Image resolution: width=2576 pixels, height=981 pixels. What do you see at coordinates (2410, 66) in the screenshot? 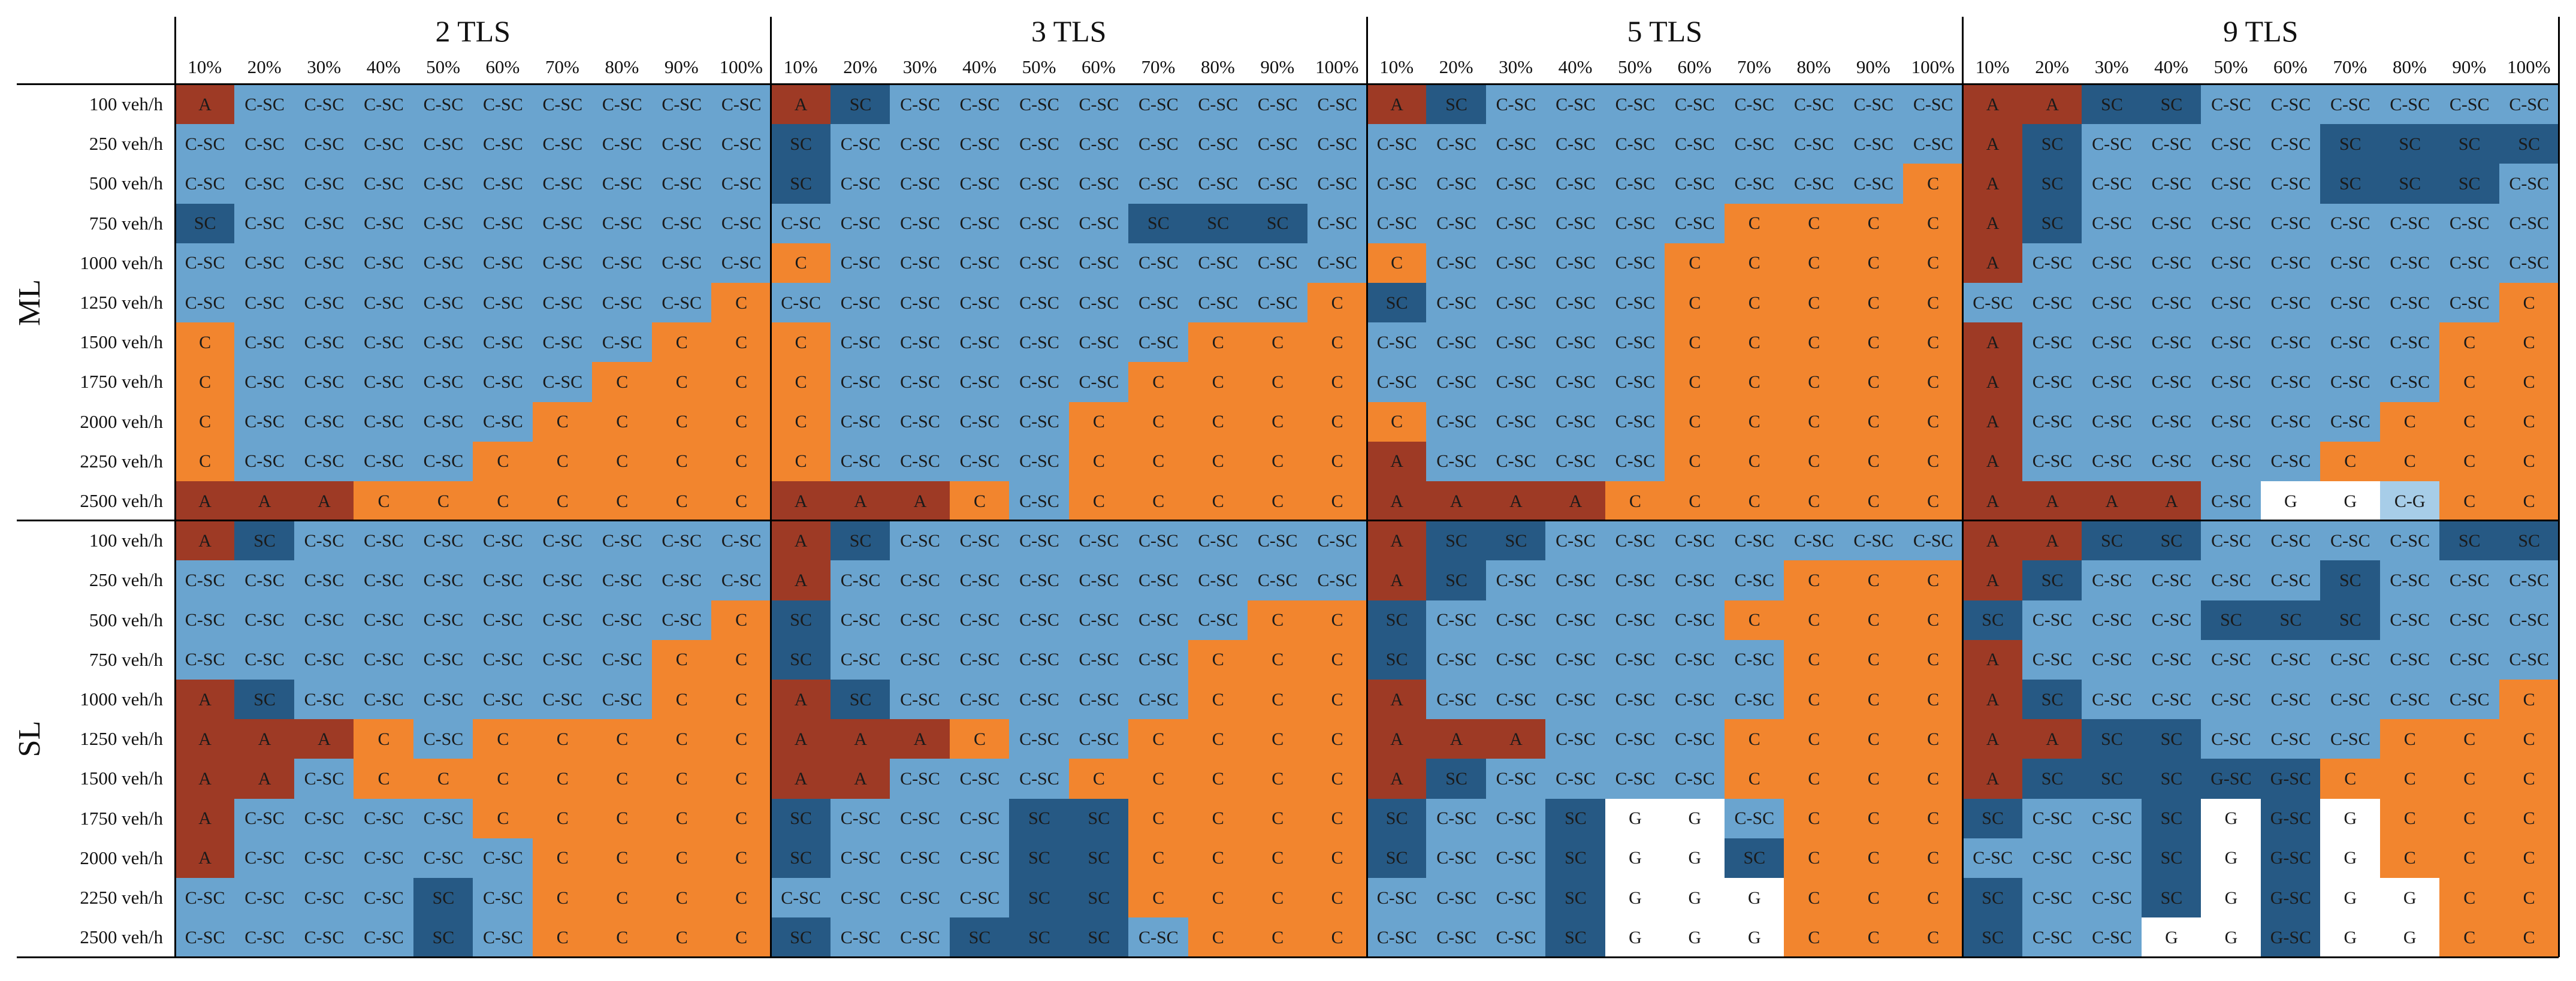
I see `percentage-header: 80%` at bounding box center [2410, 66].